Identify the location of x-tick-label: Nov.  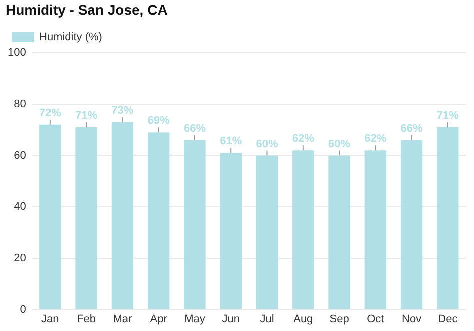
(412, 319).